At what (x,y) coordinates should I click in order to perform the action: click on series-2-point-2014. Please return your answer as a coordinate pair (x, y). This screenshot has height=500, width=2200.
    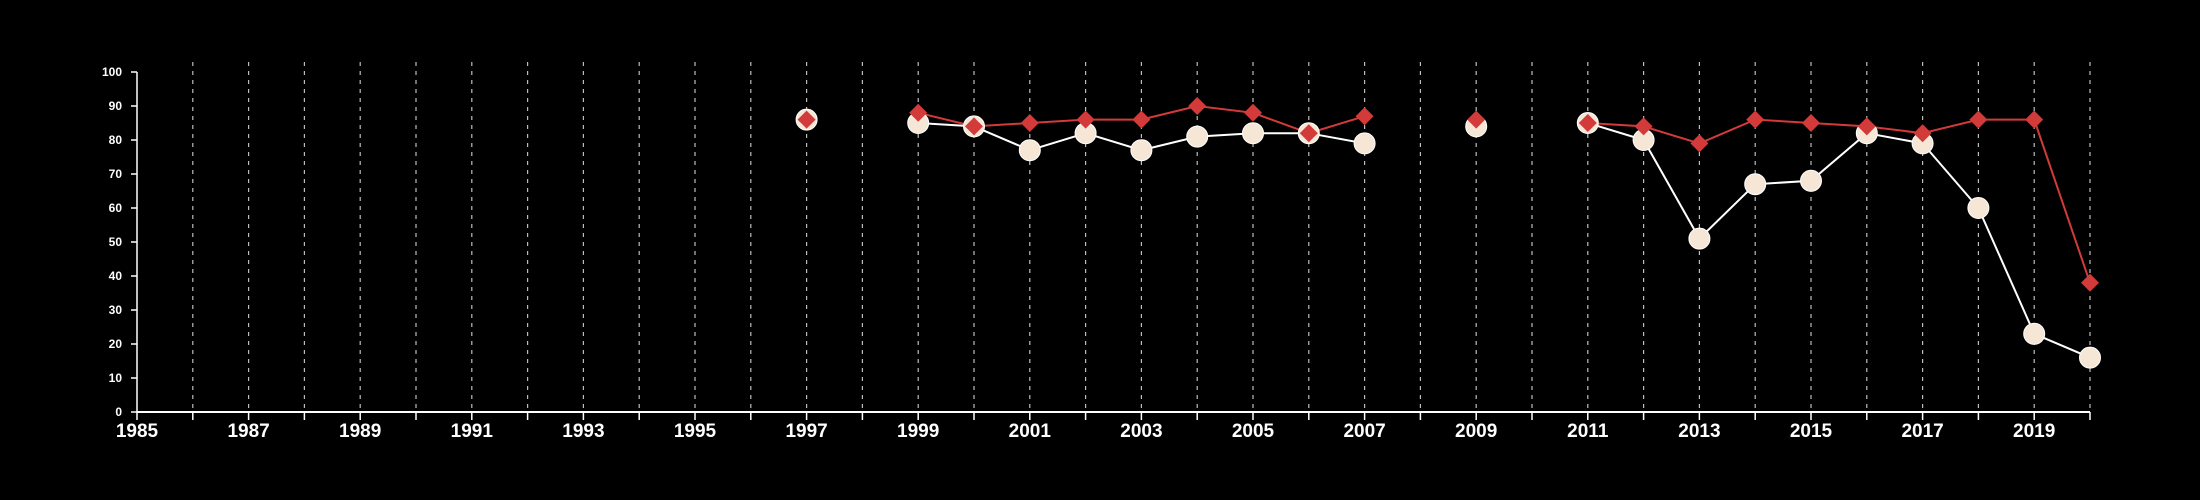
    Looking at the image, I should click on (1755, 184).